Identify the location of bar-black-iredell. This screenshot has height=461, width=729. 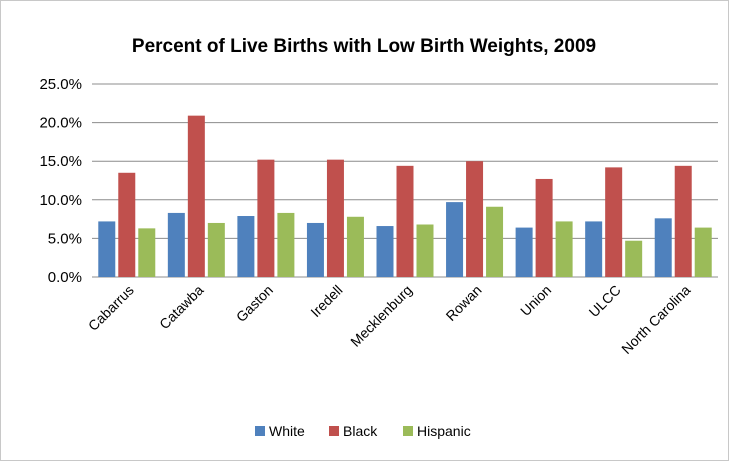
(335, 218).